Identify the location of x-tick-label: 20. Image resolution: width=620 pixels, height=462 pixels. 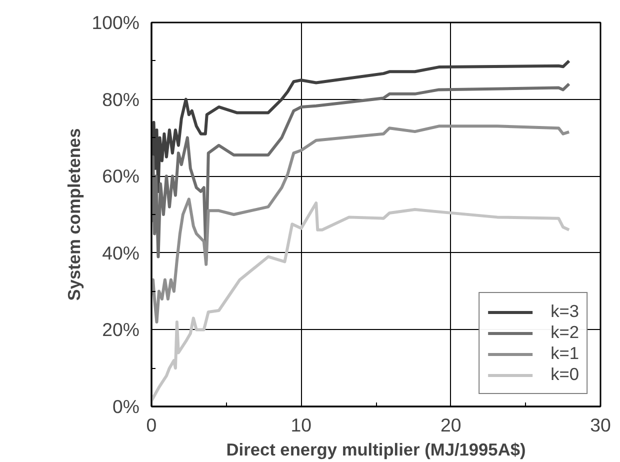
(451, 425).